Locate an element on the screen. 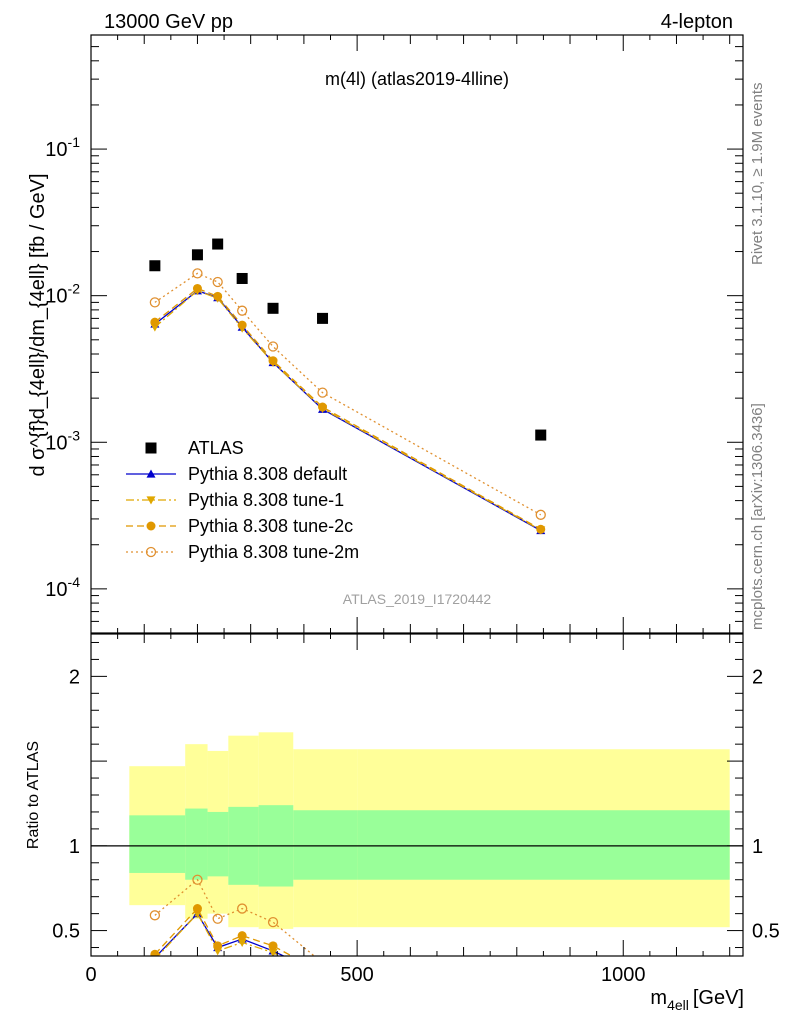 The height and width of the screenshot is (1029, 786). legend-entry-0: ATLAS is located at coordinates (194, 448).